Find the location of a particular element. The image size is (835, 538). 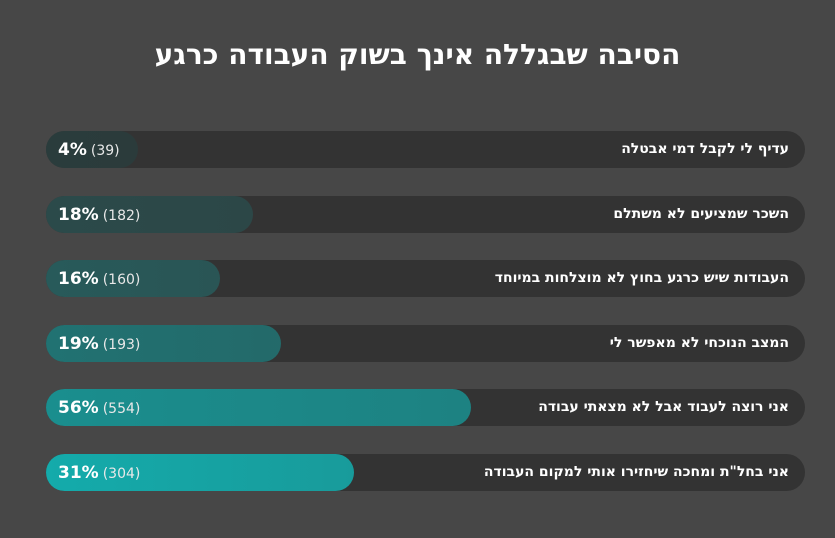

count-label: (160) is located at coordinates (121, 280).